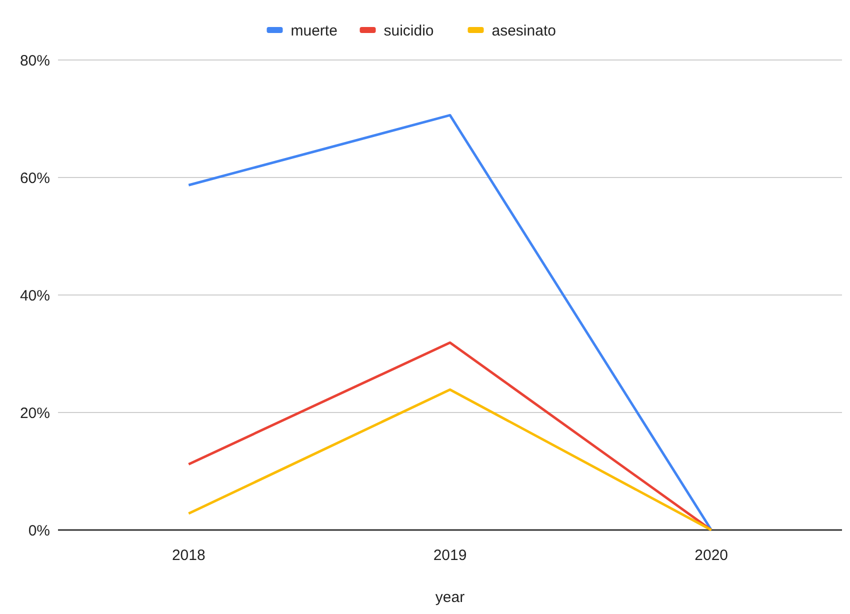 This screenshot has width=850, height=614. What do you see at coordinates (450, 555) in the screenshot?
I see `x-tick-label: 2019` at bounding box center [450, 555].